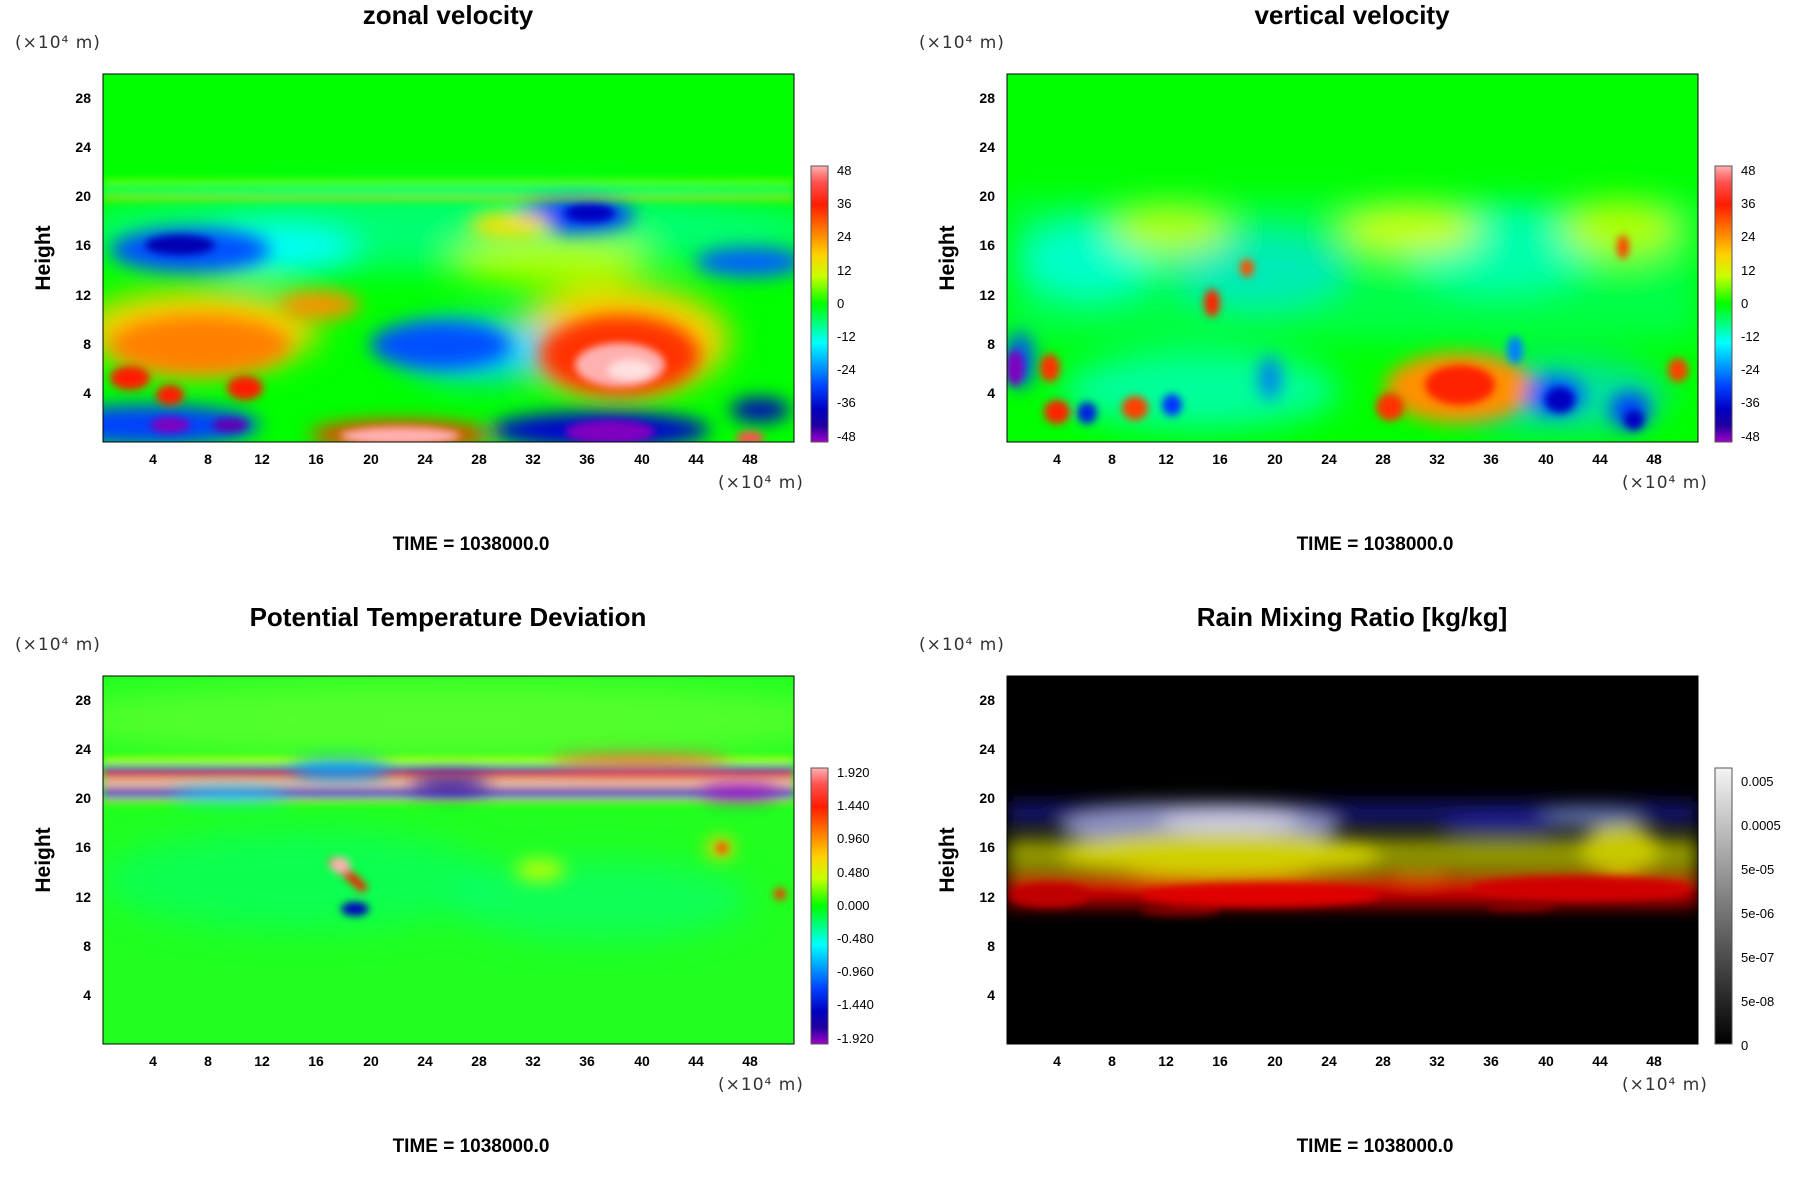 The width and height of the screenshot is (1800, 1200). What do you see at coordinates (855, 1038) in the screenshot?
I see `colorbar-label: -1.920` at bounding box center [855, 1038].